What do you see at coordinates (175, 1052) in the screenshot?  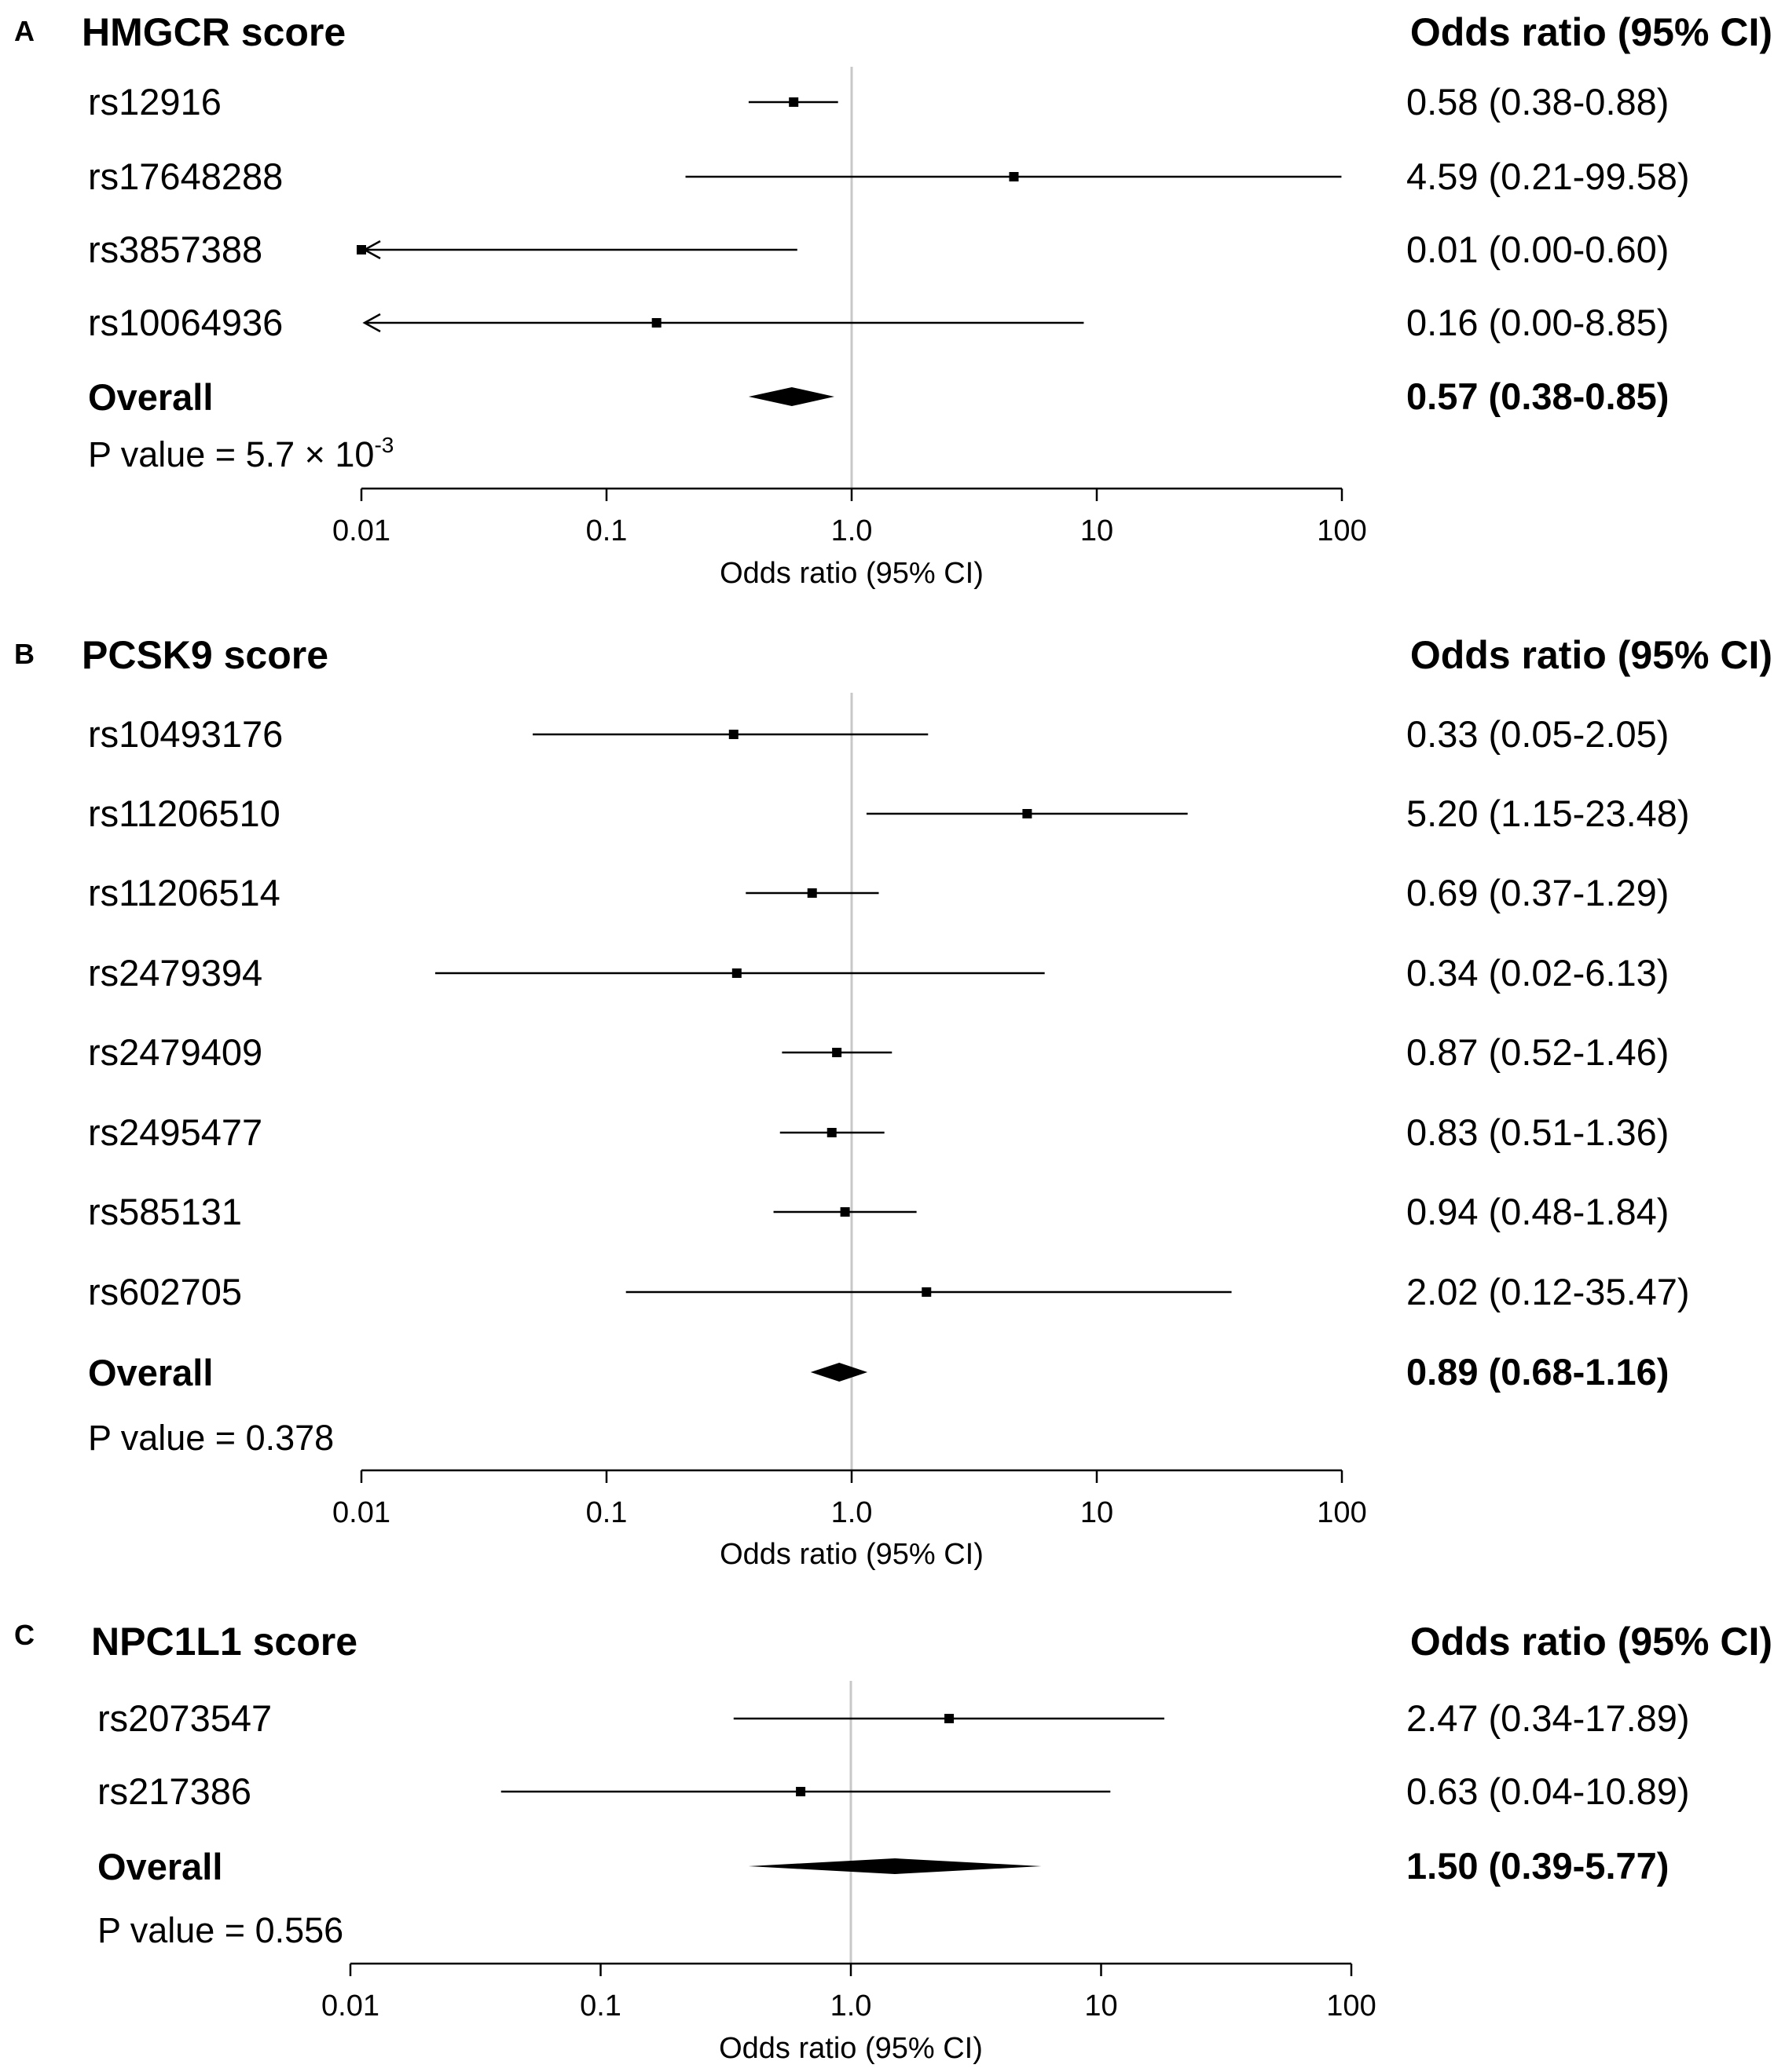 I see `snp-label: rs2479409` at bounding box center [175, 1052].